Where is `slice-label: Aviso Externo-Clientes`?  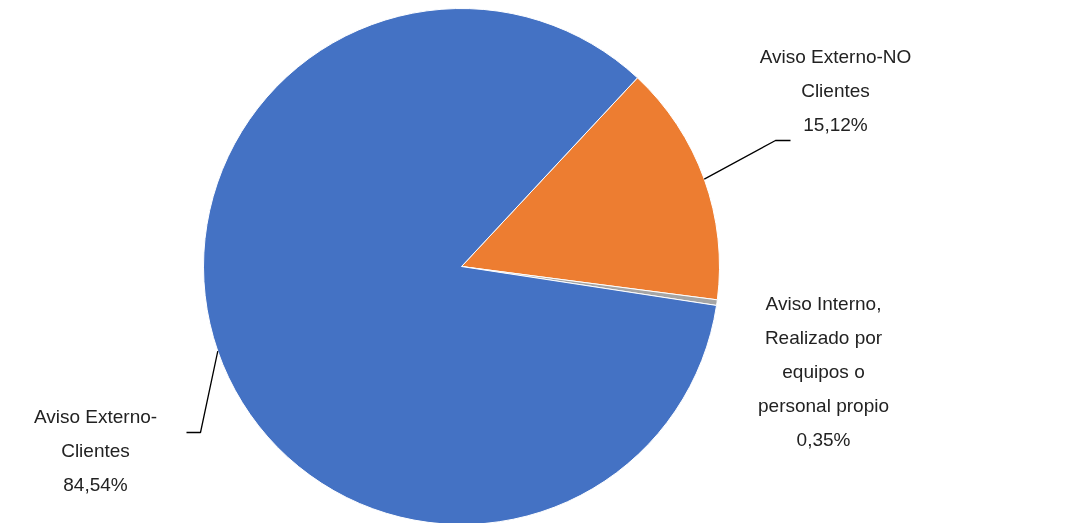 slice-label: Aviso Externo-Clientes is located at coordinates (95, 433).